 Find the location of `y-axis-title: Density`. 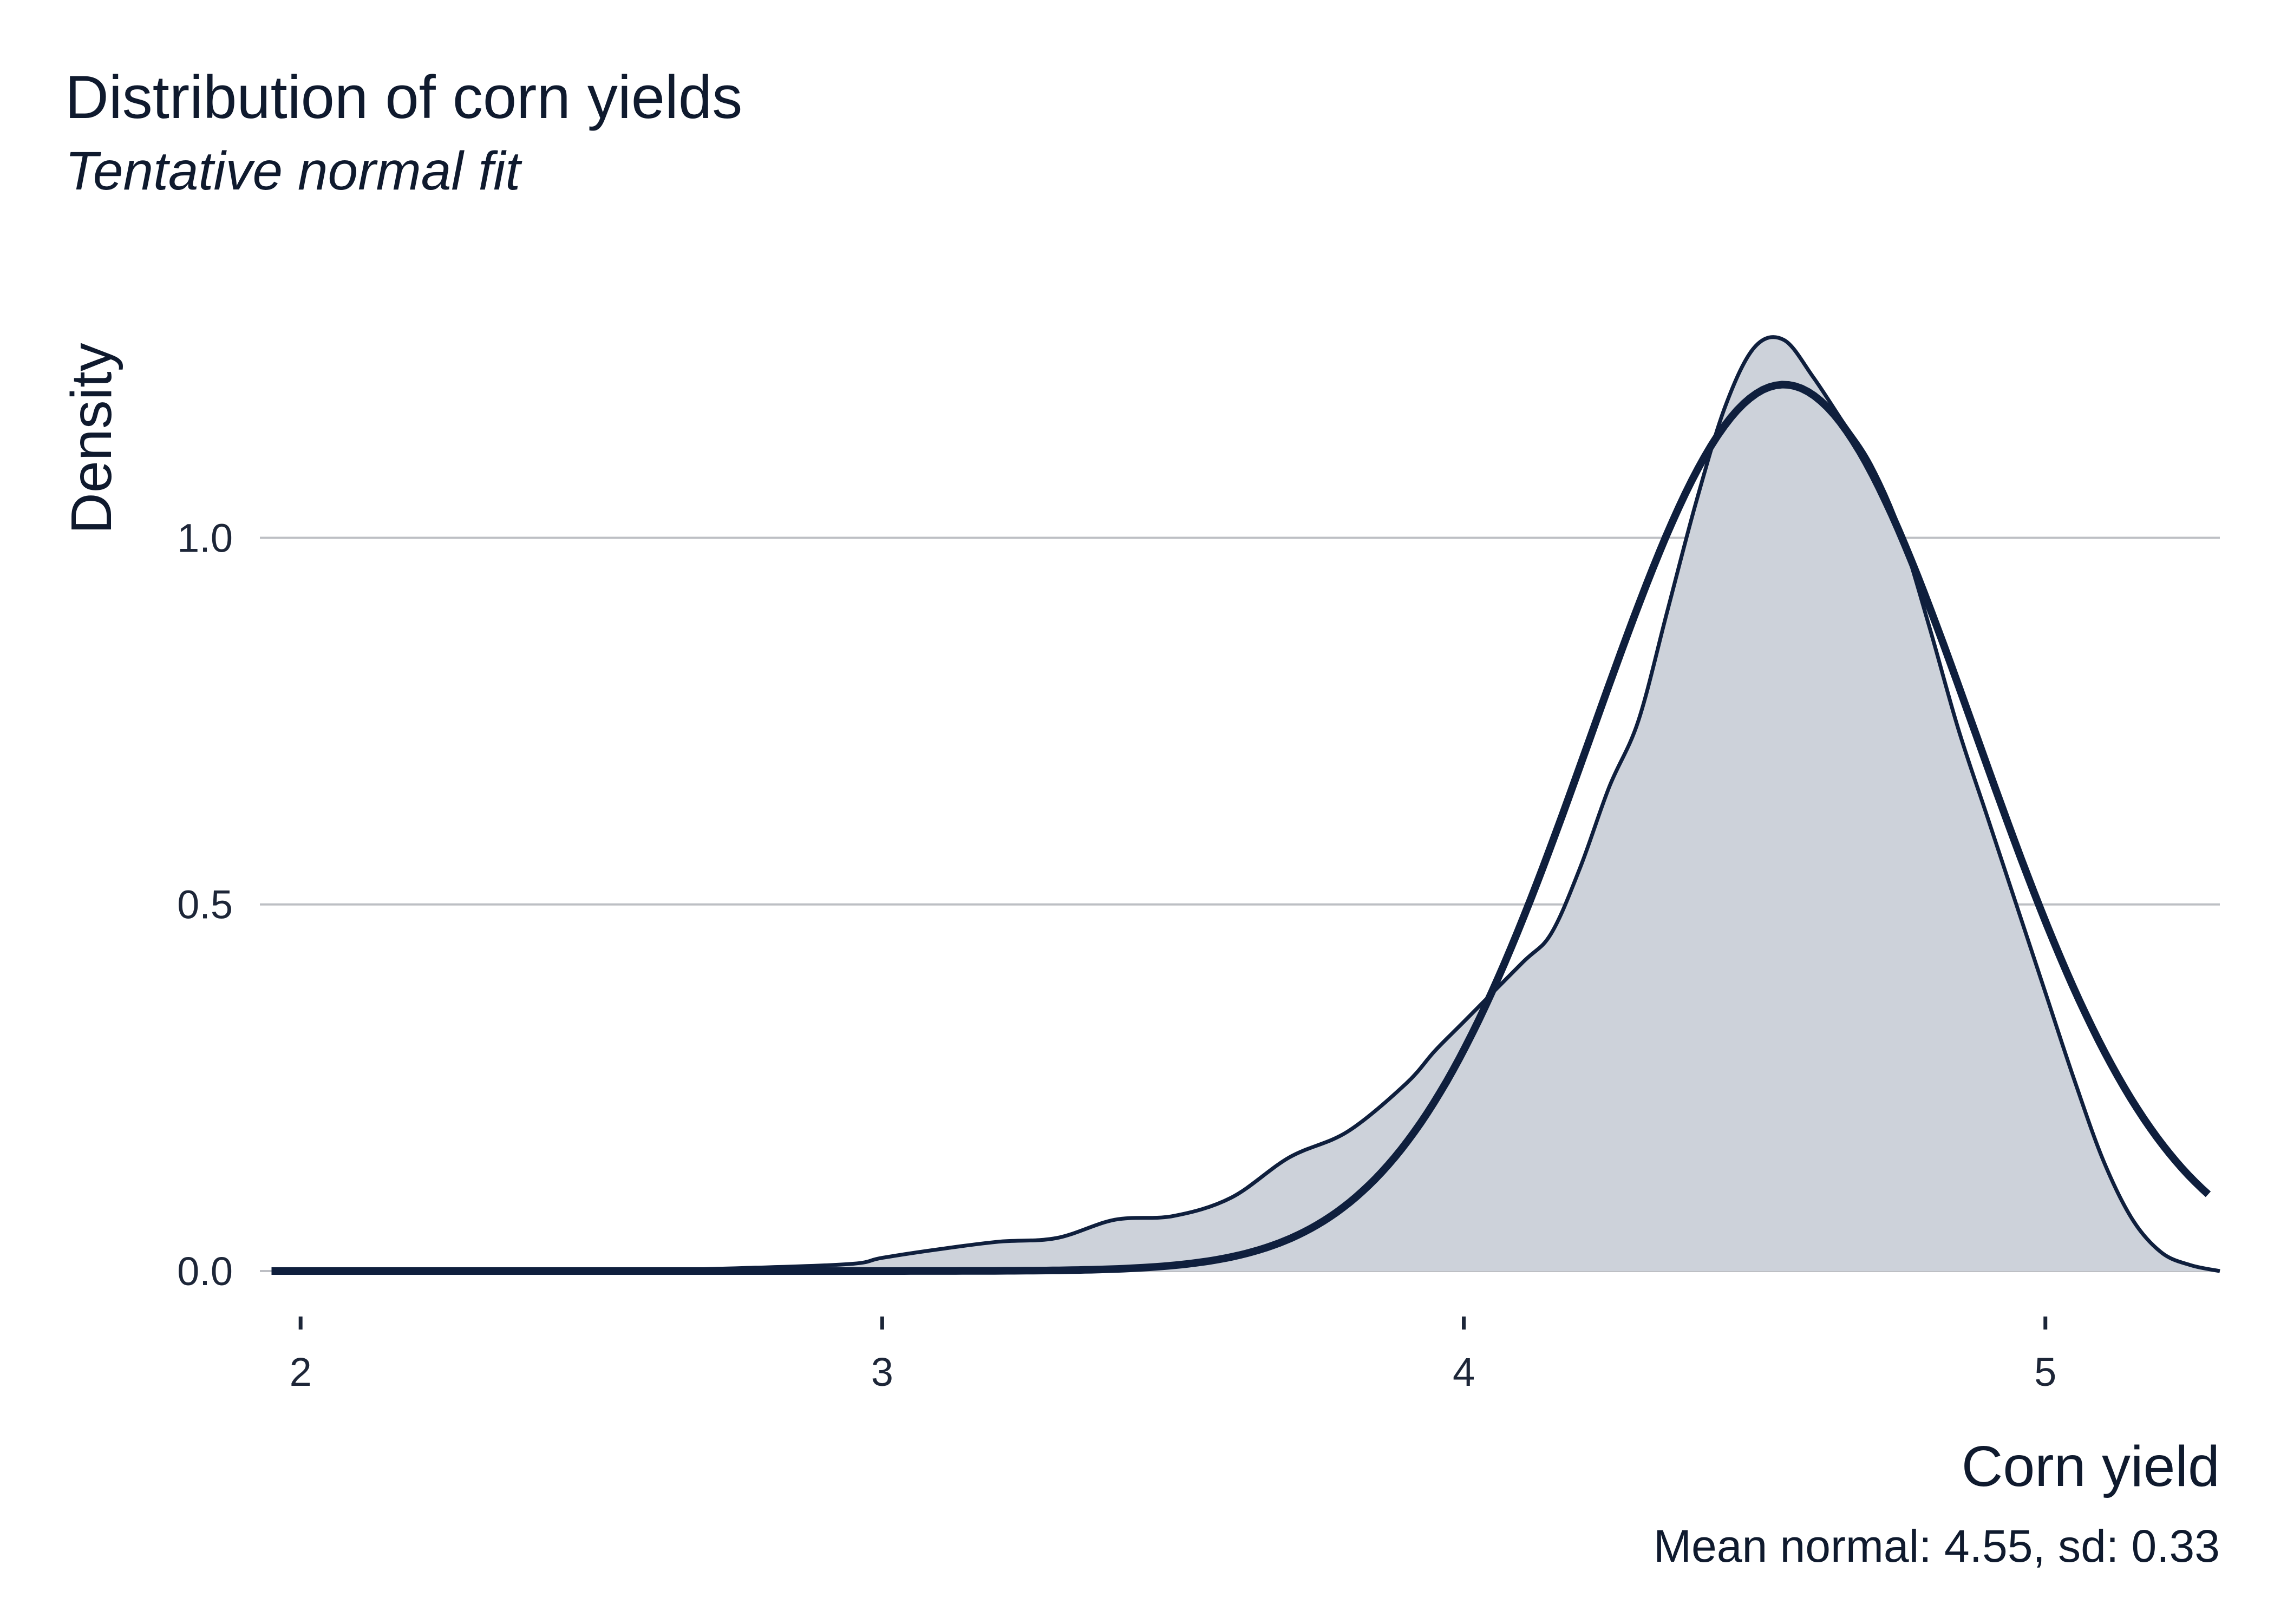

y-axis-title: Density is located at coordinates (91, 439).